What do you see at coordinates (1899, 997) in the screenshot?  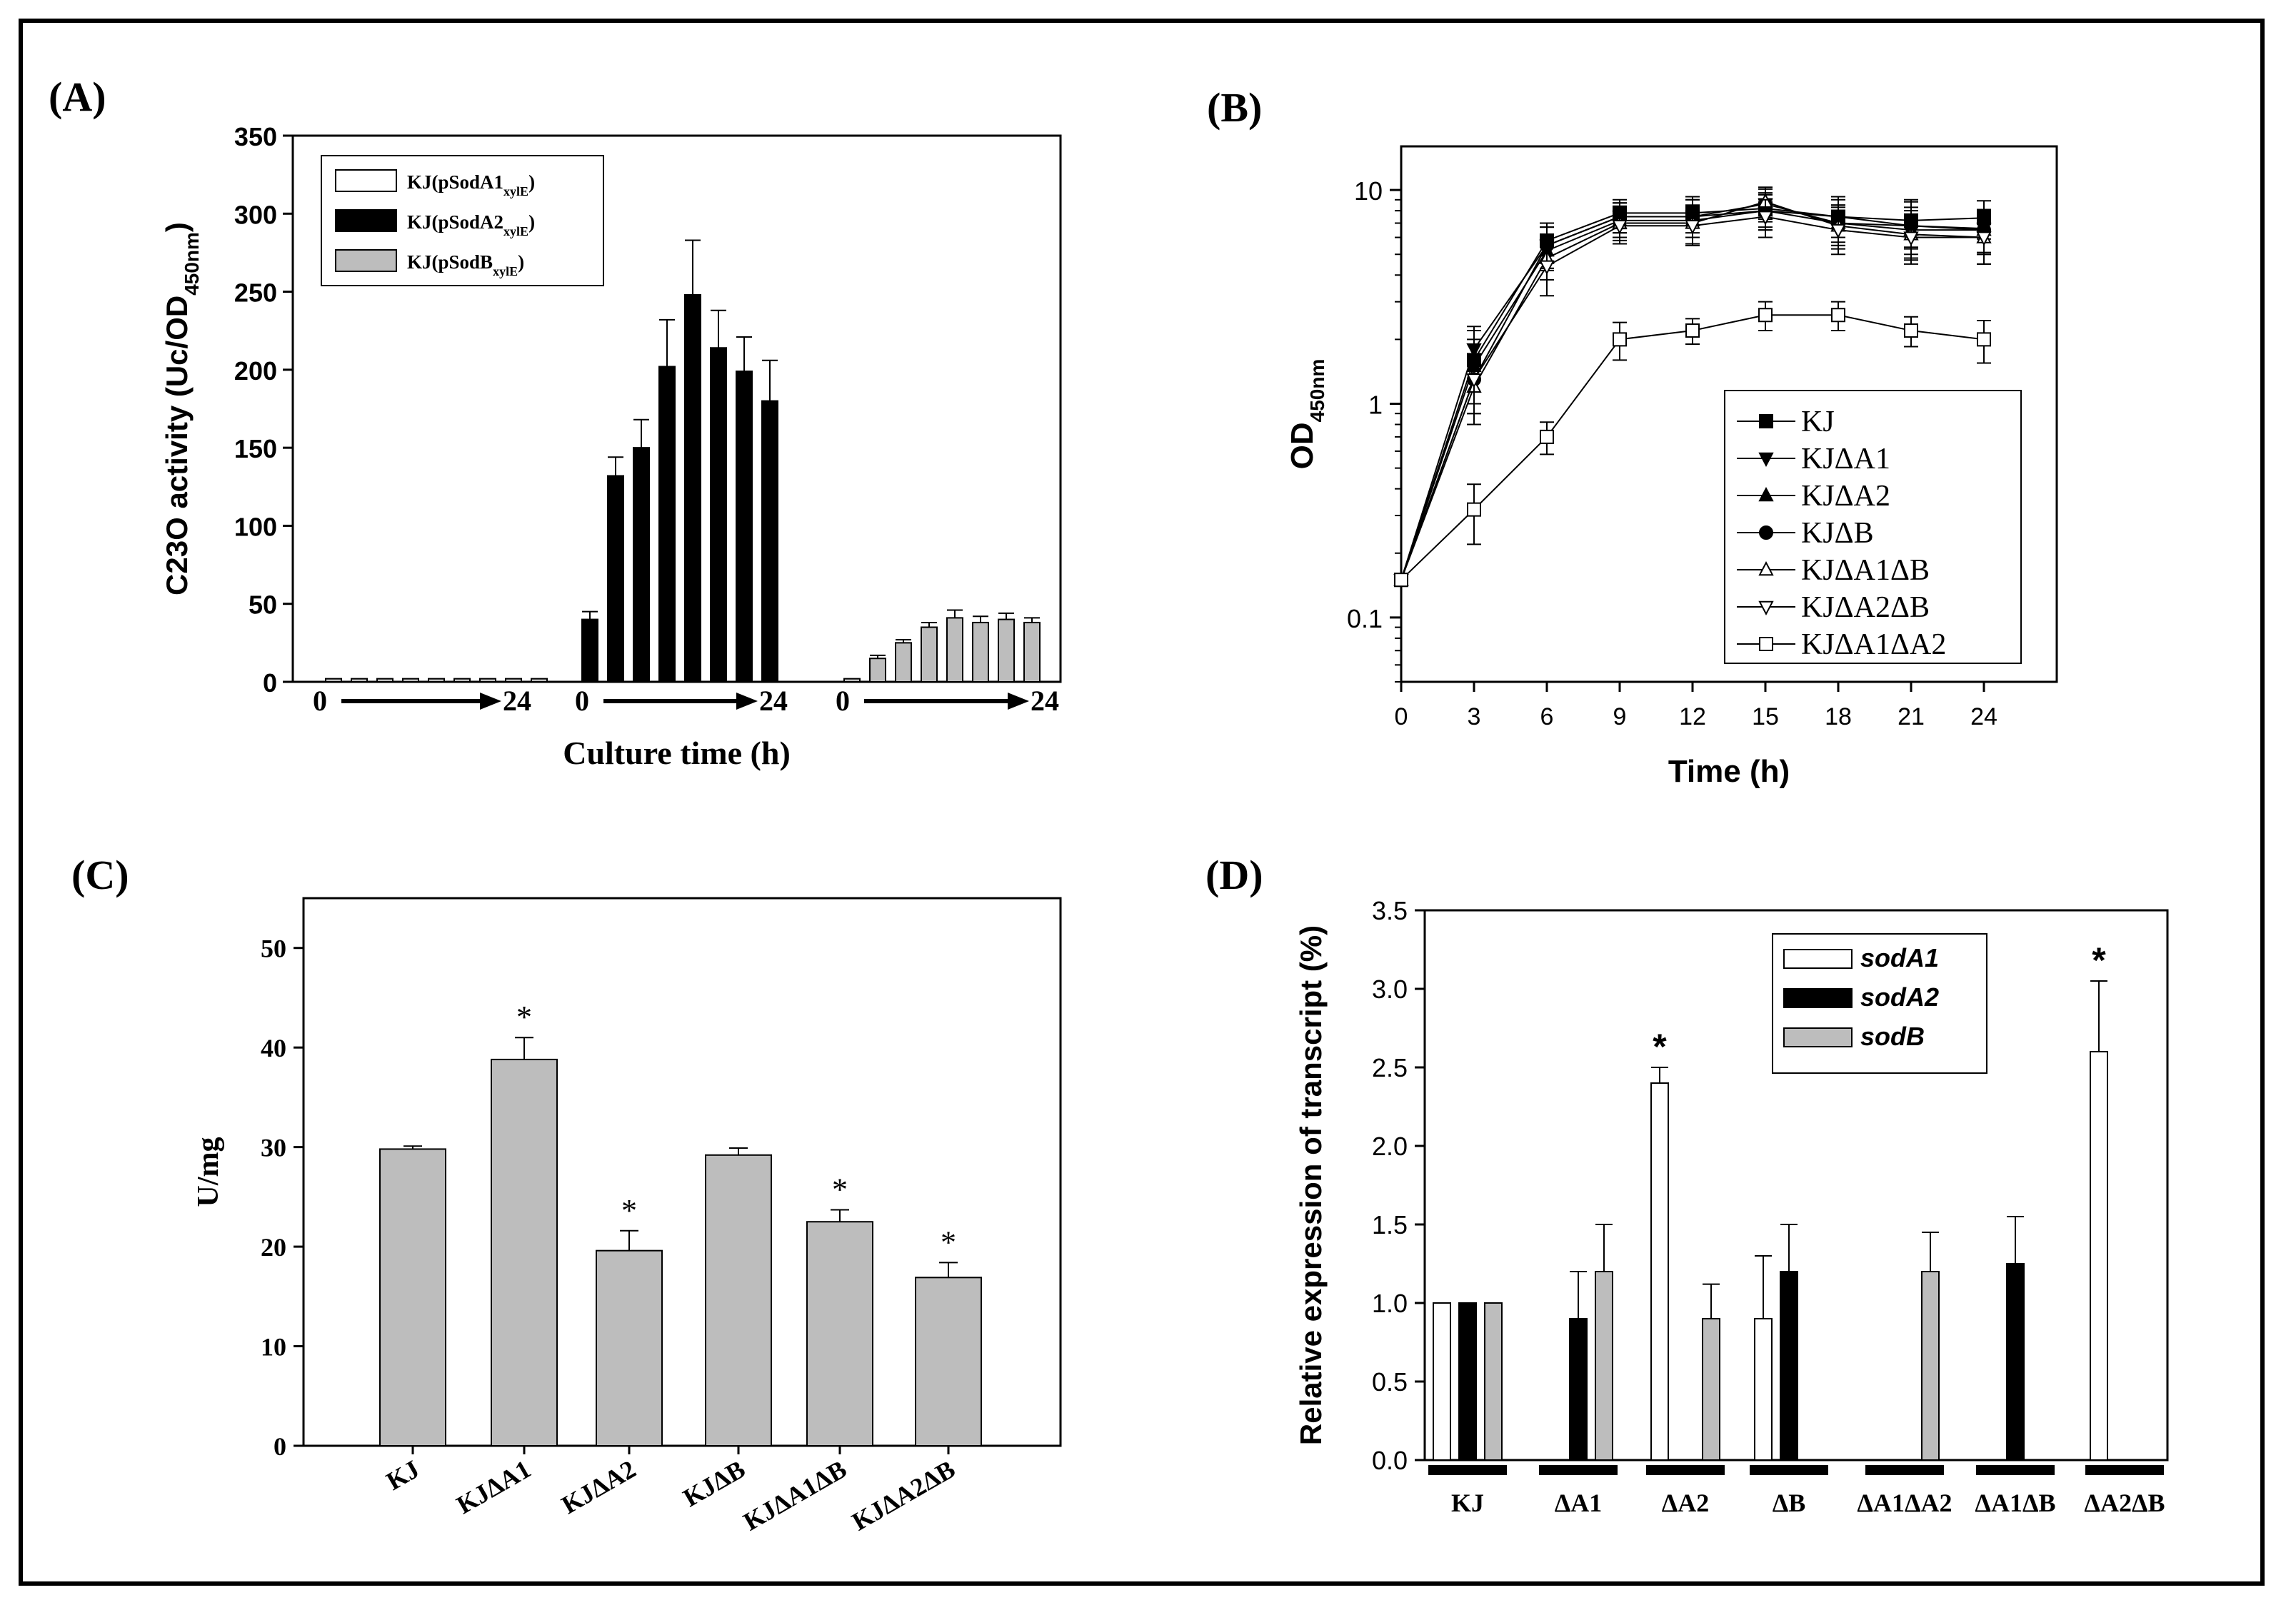 I see `panel-d-legend-label: sodA2` at bounding box center [1899, 997].